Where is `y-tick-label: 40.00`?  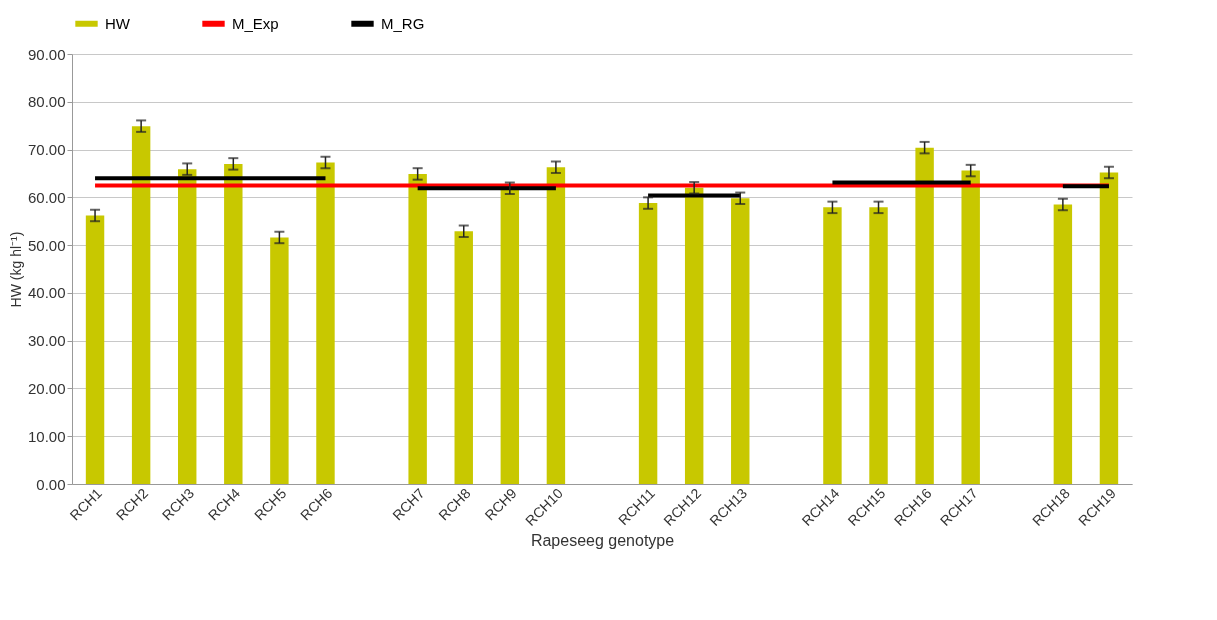
y-tick-label: 40.00 is located at coordinates (46, 293).